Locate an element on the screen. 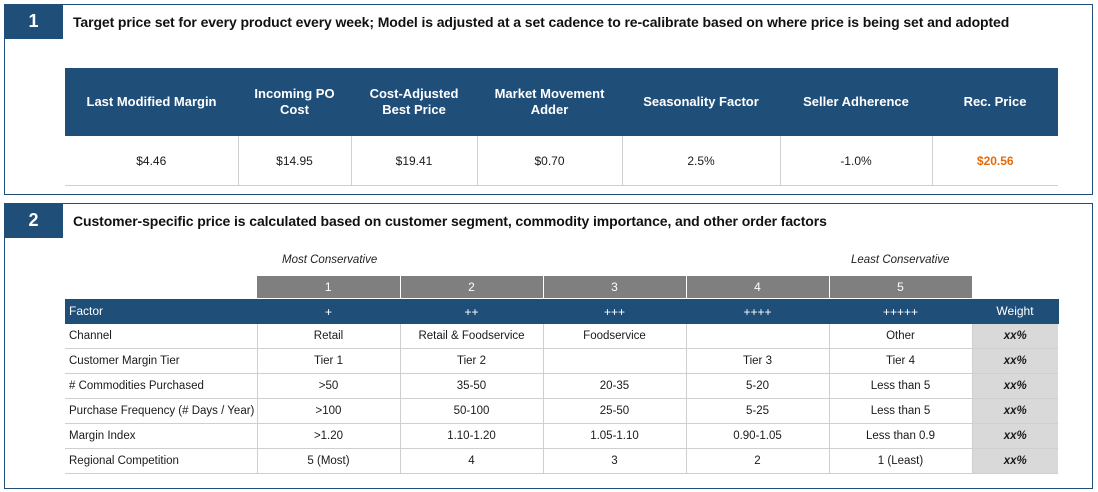  column-header: Incoming PO Cost is located at coordinates (294, 102).